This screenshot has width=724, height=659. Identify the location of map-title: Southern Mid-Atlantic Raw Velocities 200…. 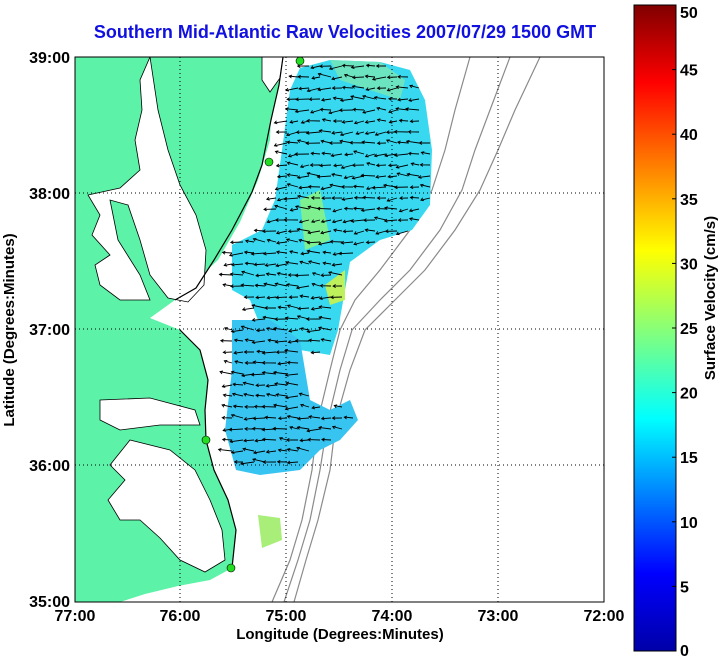
(345, 32).